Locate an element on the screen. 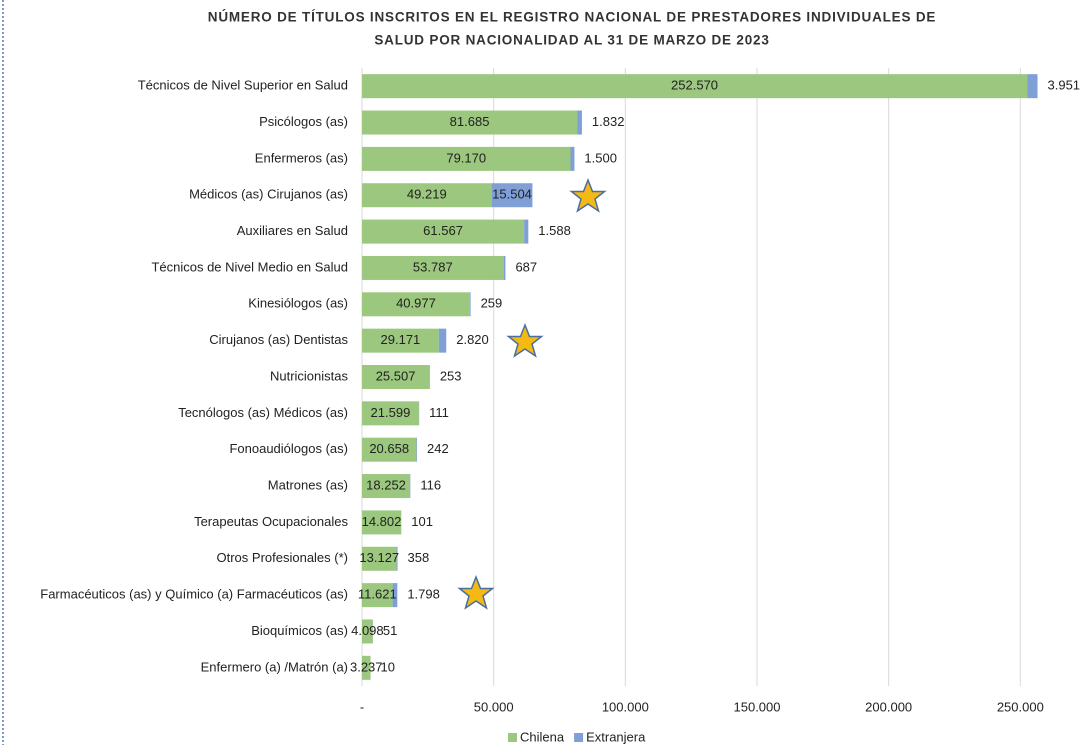 The image size is (1085, 745). y-tick-label: Otros Profesionales (*) is located at coordinates (283, 557).